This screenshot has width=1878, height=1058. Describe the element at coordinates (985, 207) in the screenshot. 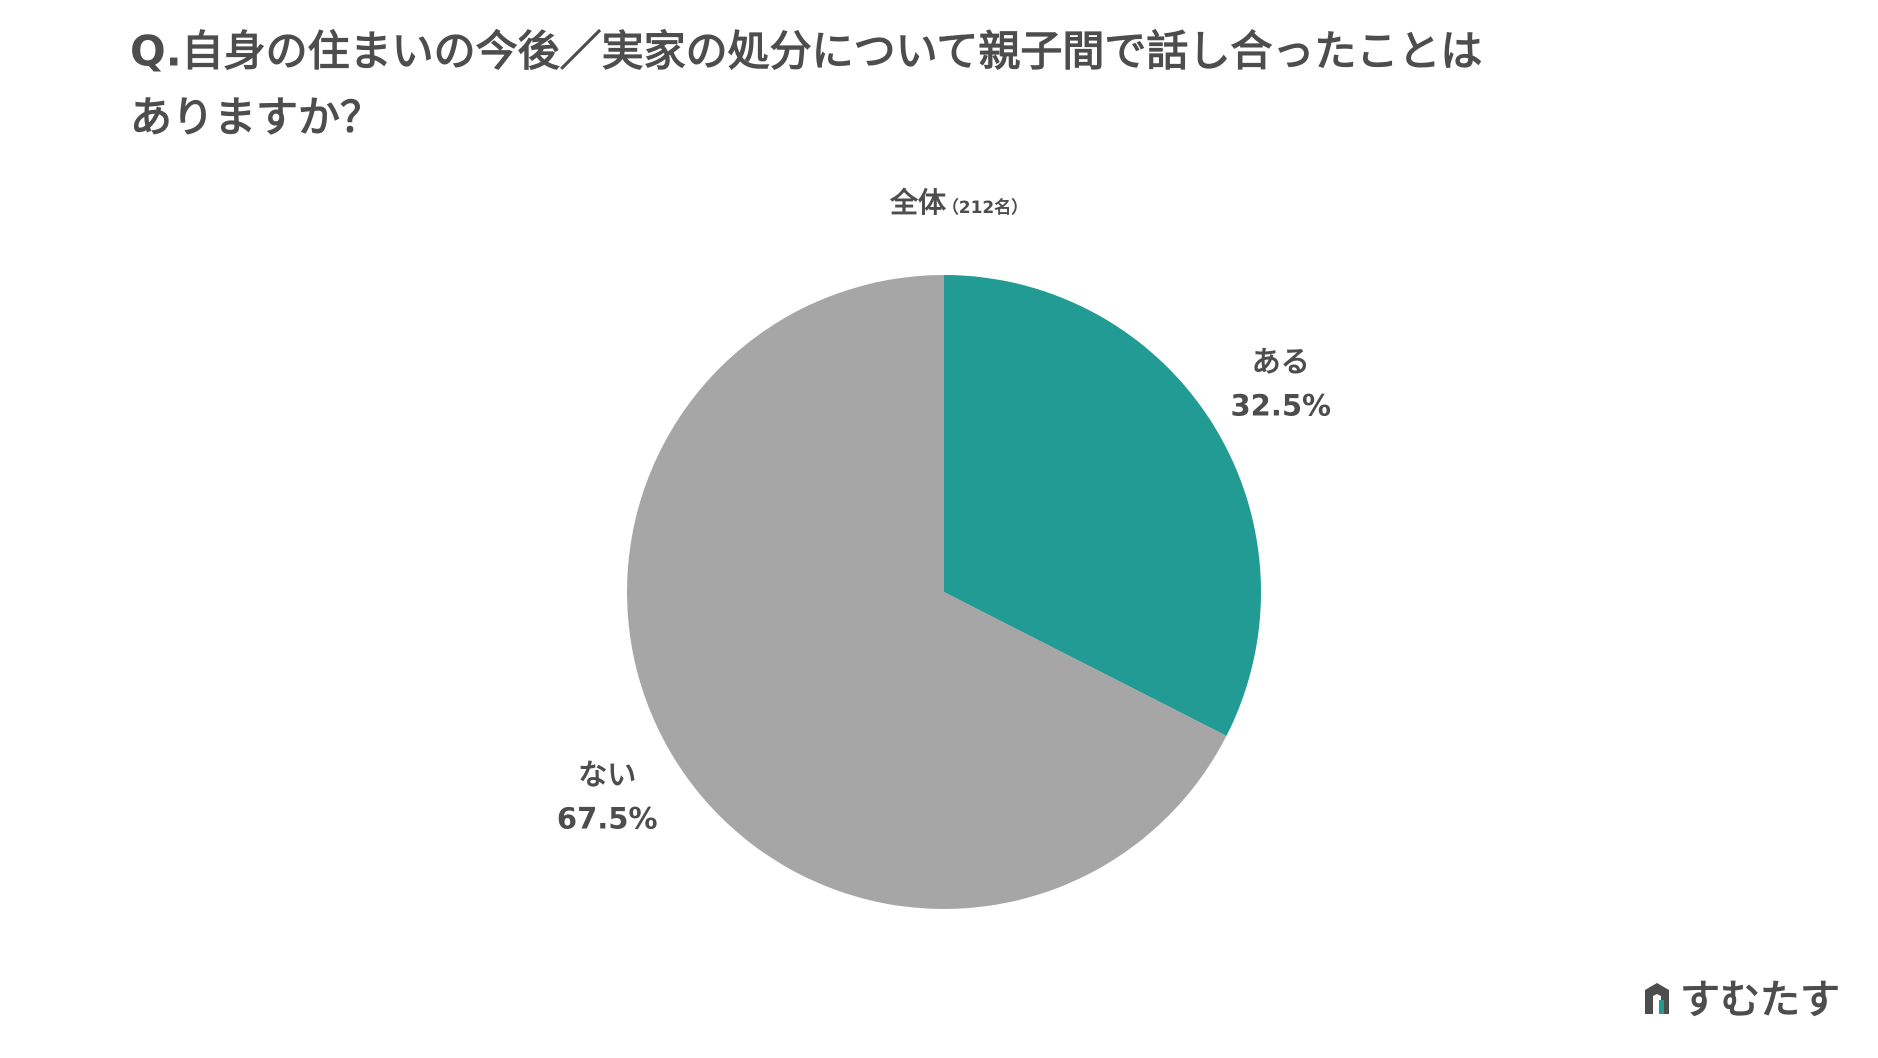

I see `sample-size: （212名）` at that location.